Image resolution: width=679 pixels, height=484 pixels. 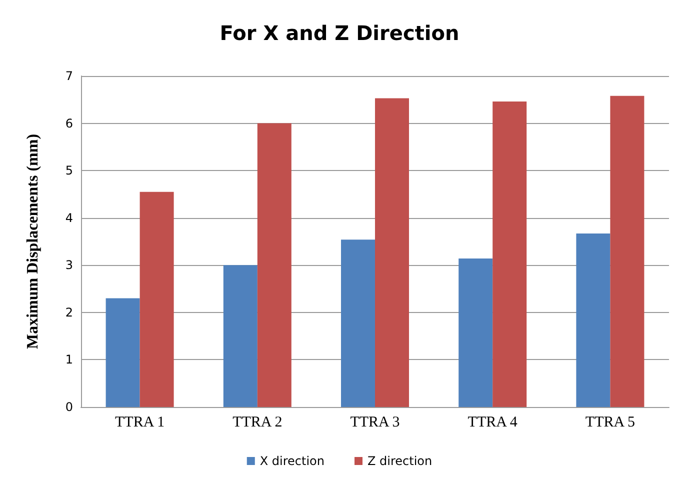 What do you see at coordinates (69, 171) in the screenshot?
I see `y-tick-label: 5` at bounding box center [69, 171].